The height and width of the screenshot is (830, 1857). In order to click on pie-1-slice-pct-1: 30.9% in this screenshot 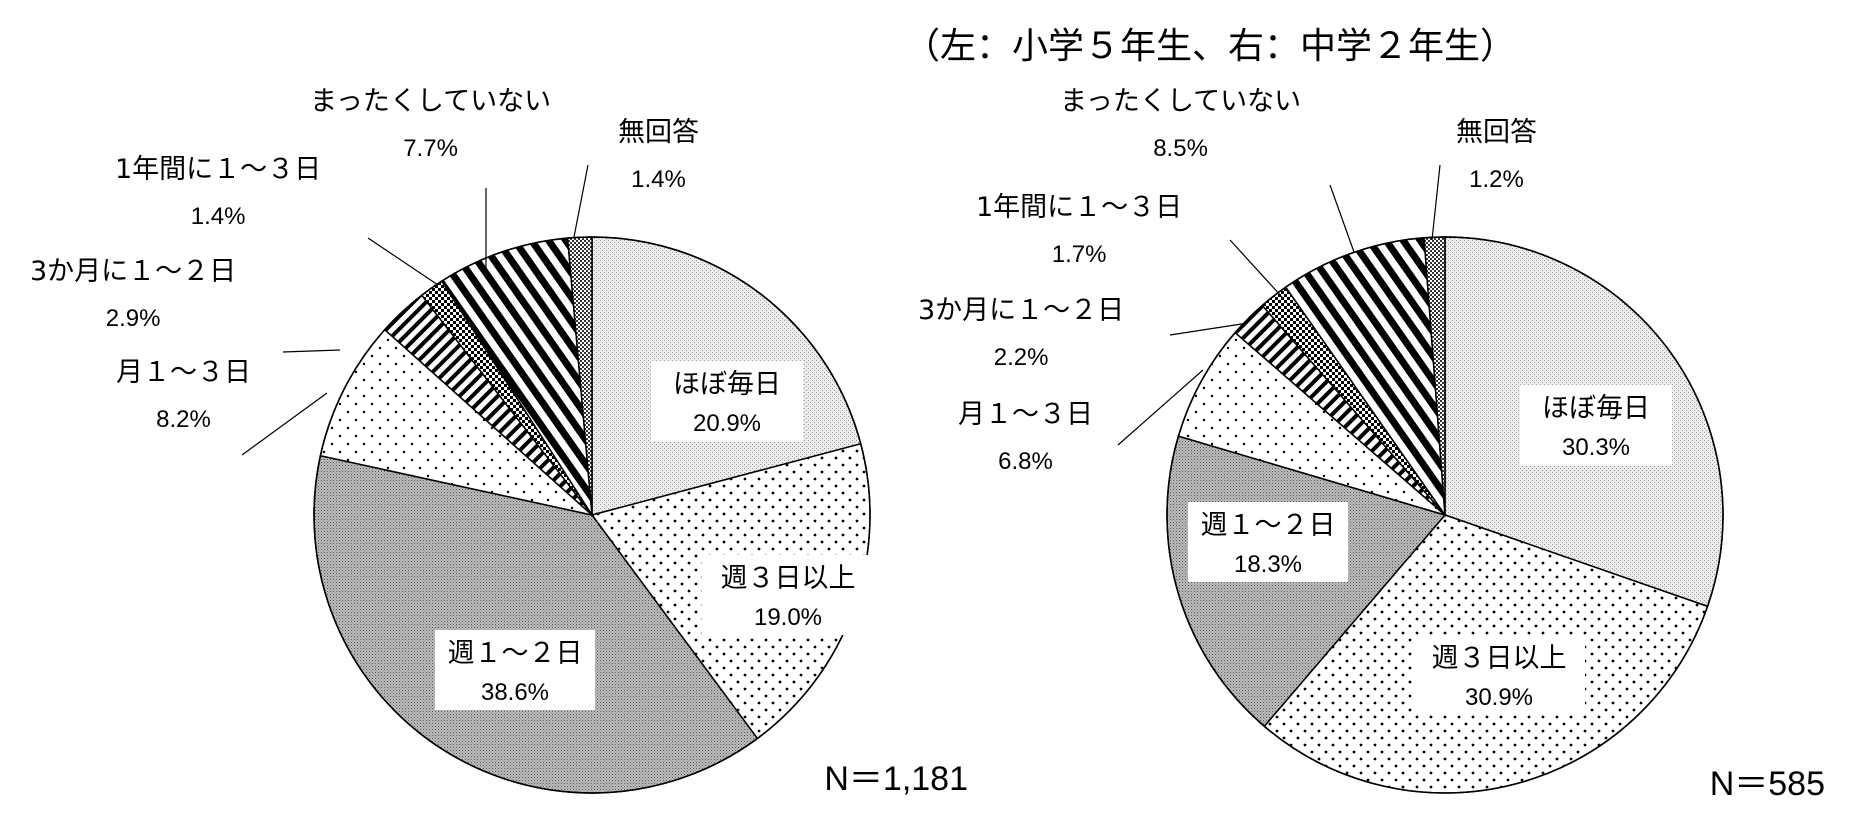, I will do `click(1499, 697)`.